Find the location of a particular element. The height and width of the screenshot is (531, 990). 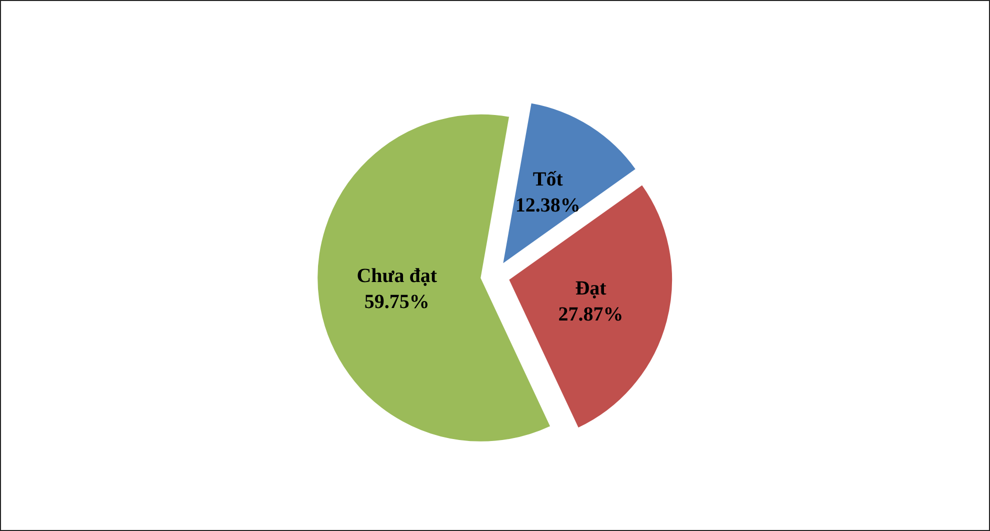

slice-label: Tốt is located at coordinates (548, 179).